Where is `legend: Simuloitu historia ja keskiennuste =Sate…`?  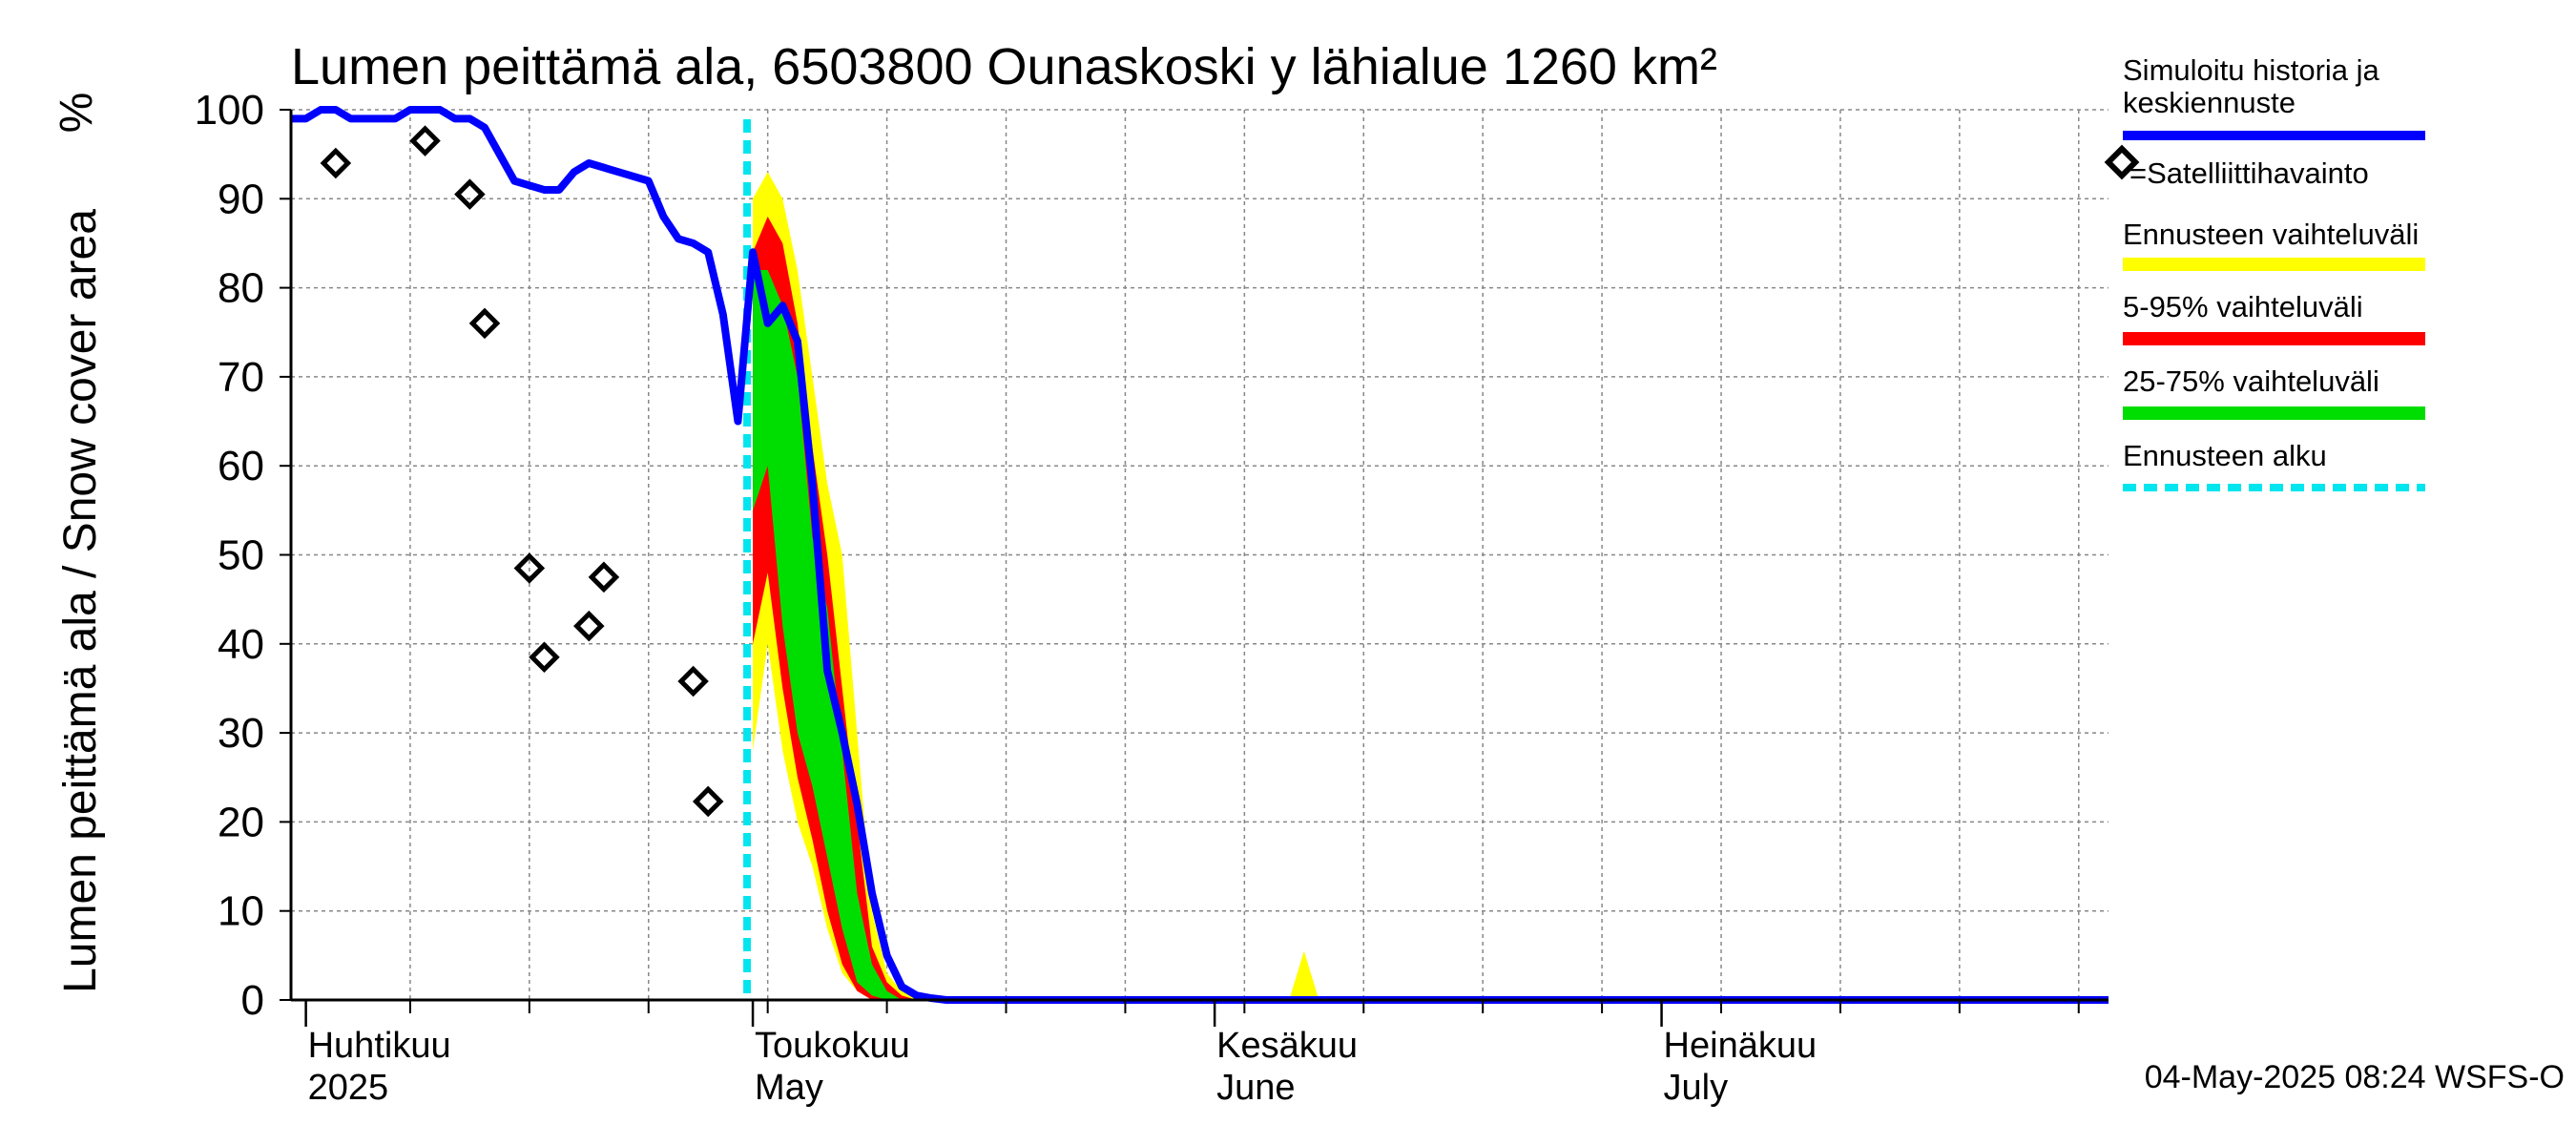
legend: Simuloitu historia ja keskiennuste =Sate… is located at coordinates (2264, 272).